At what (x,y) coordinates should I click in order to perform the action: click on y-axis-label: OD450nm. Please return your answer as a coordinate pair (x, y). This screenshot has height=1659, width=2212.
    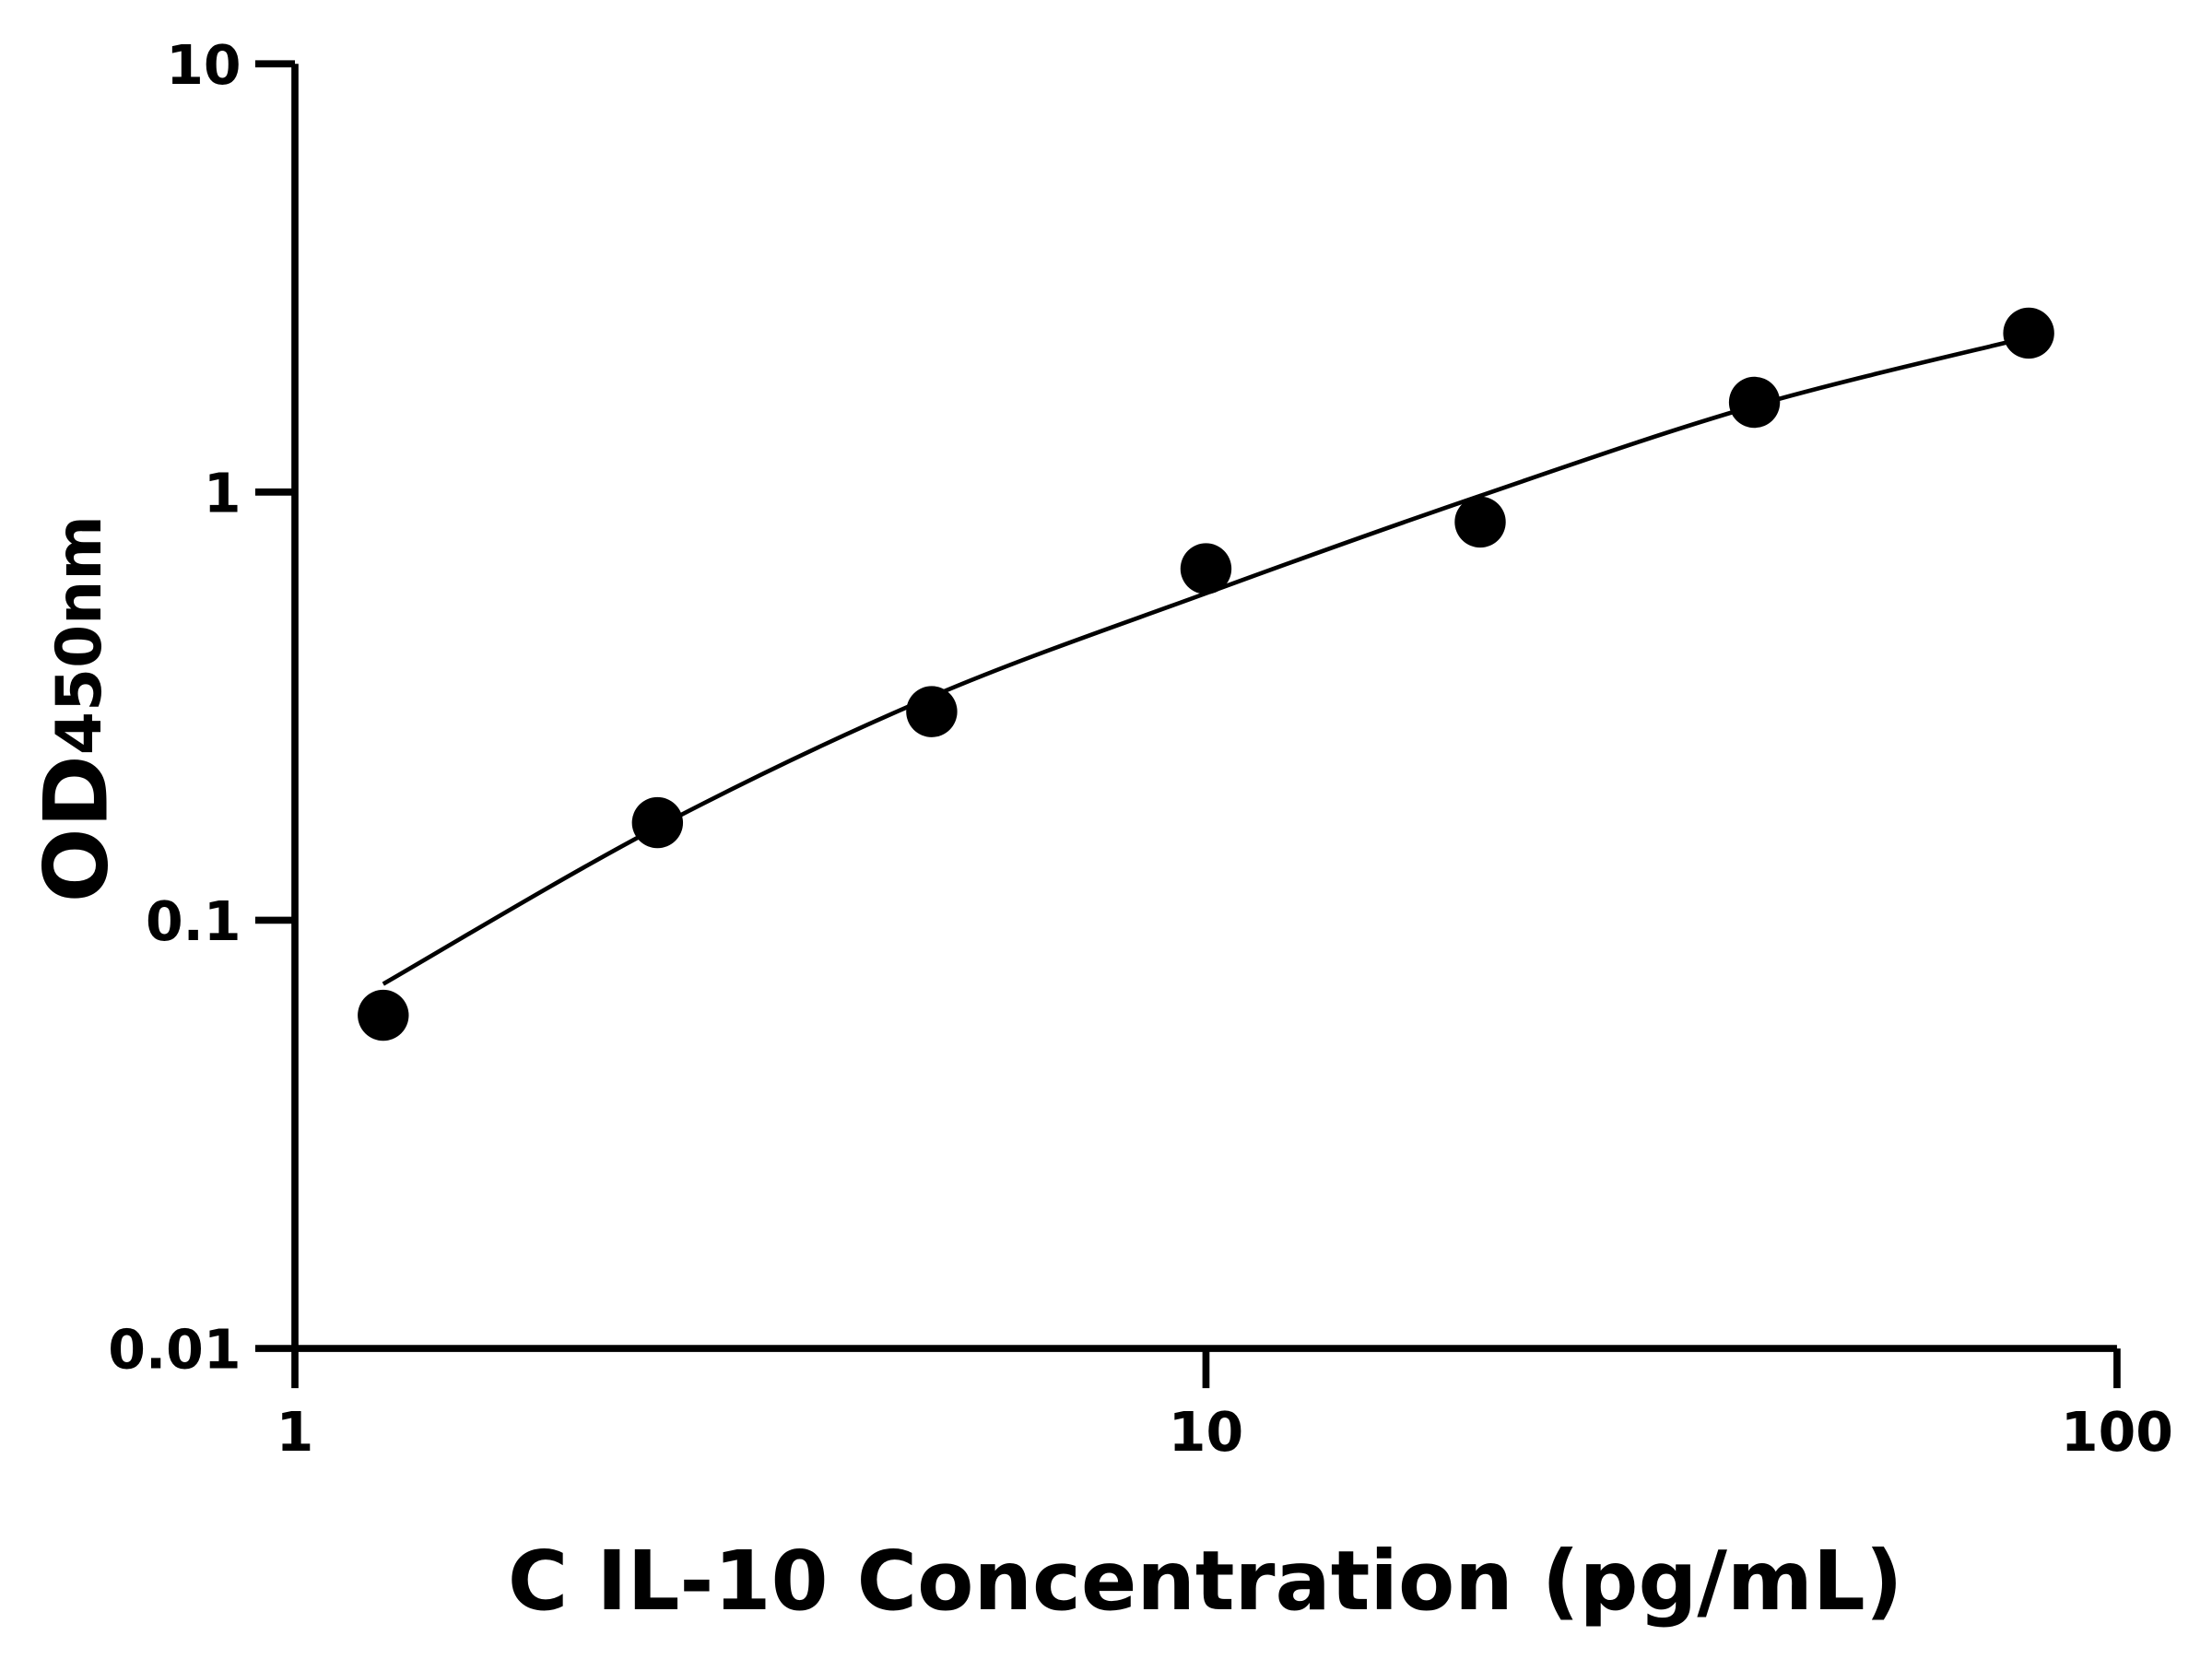
    Looking at the image, I should click on (76, 708).